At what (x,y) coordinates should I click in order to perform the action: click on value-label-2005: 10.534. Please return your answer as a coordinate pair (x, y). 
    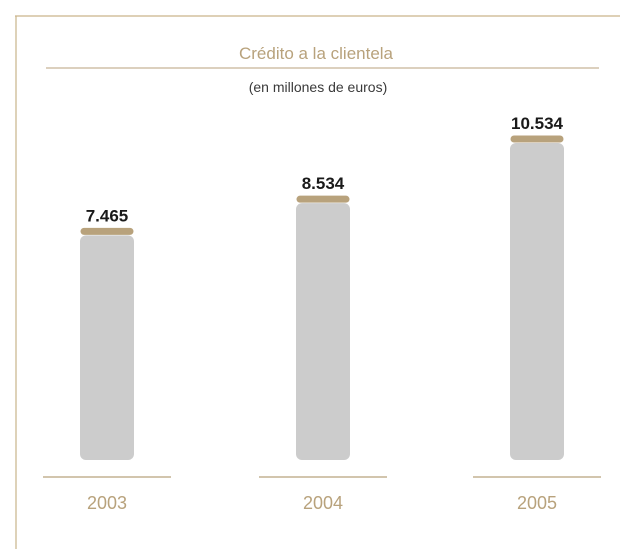
    Looking at the image, I should click on (537, 123).